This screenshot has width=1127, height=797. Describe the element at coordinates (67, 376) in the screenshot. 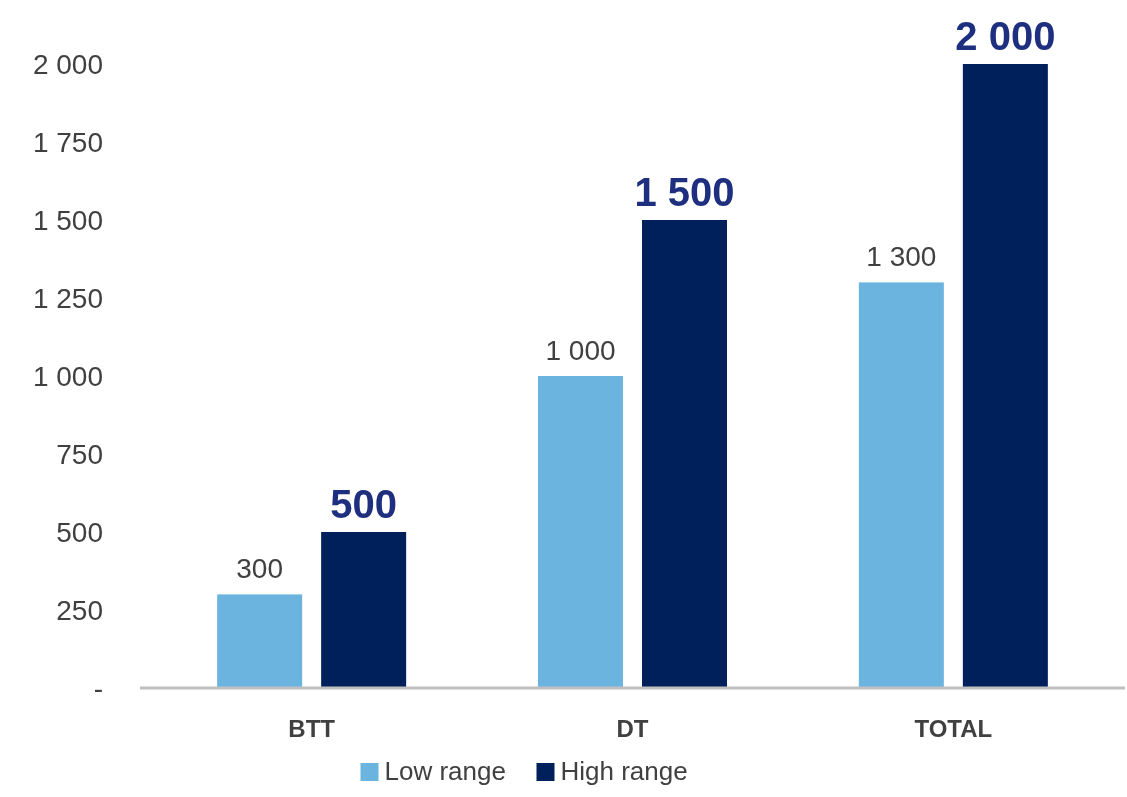

I see `y-tick-label: 1 000` at that location.